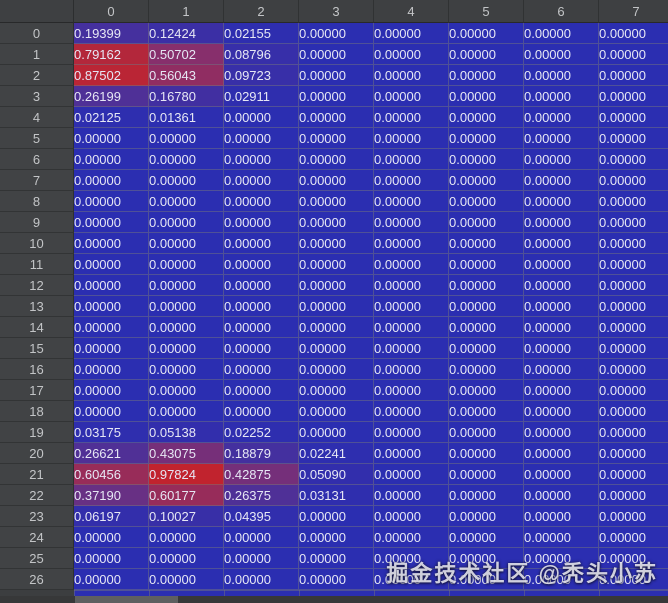 This screenshot has height=603, width=668. What do you see at coordinates (411, 11) in the screenshot?
I see `column-header: 4` at bounding box center [411, 11].